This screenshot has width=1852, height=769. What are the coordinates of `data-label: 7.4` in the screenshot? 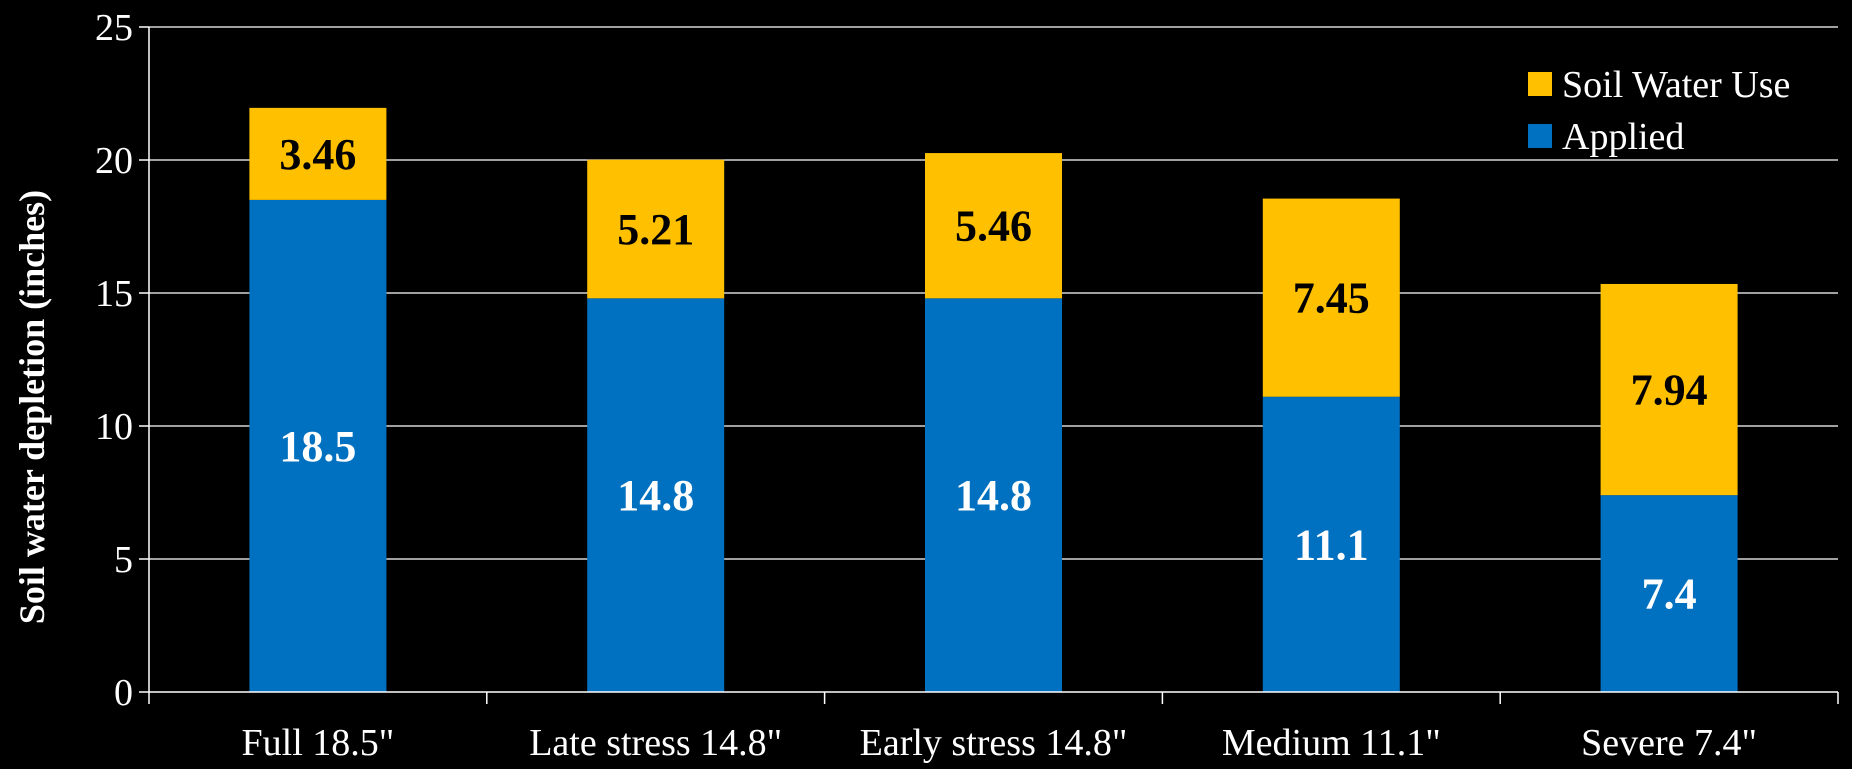 It's located at (1669, 594).